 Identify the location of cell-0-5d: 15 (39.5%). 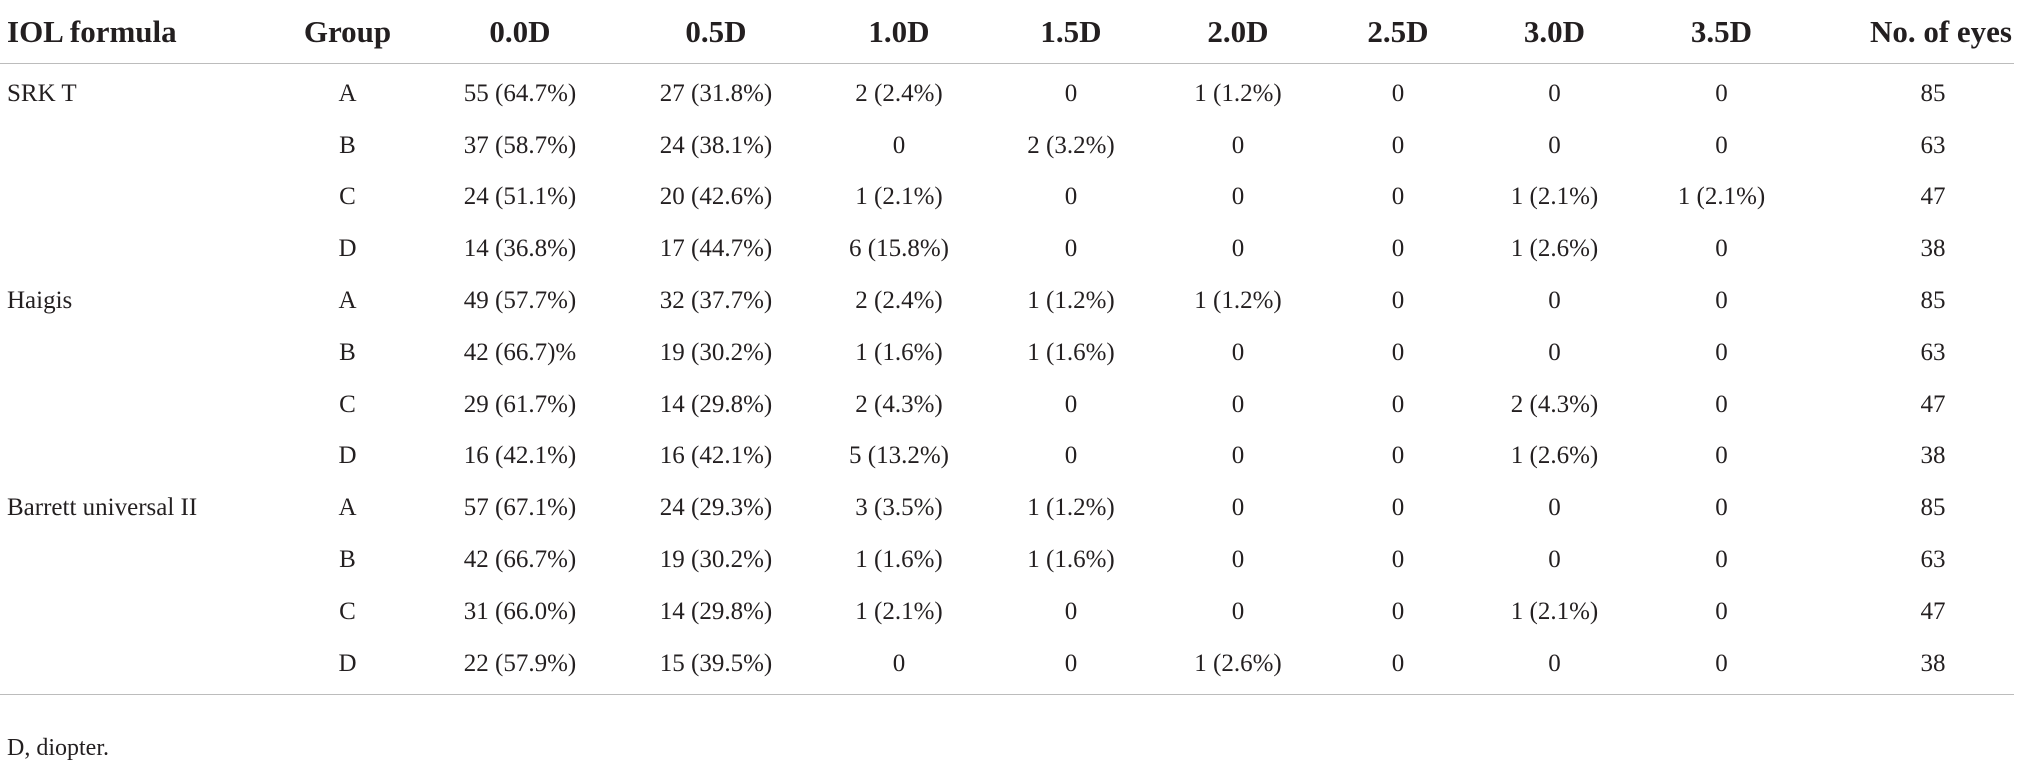
(716, 666).